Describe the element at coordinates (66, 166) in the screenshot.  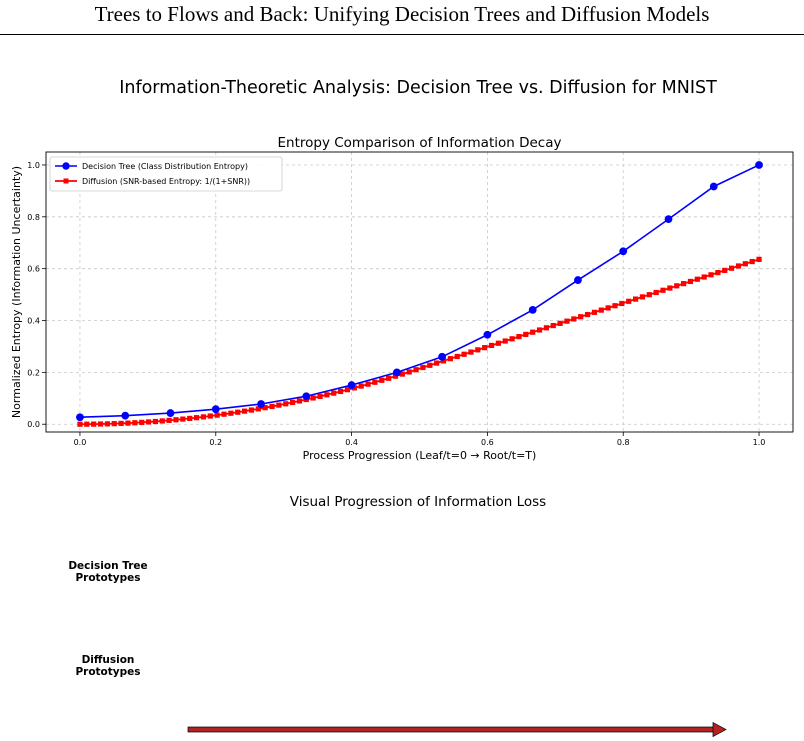
I see `legend-marker-decision-tree` at that location.